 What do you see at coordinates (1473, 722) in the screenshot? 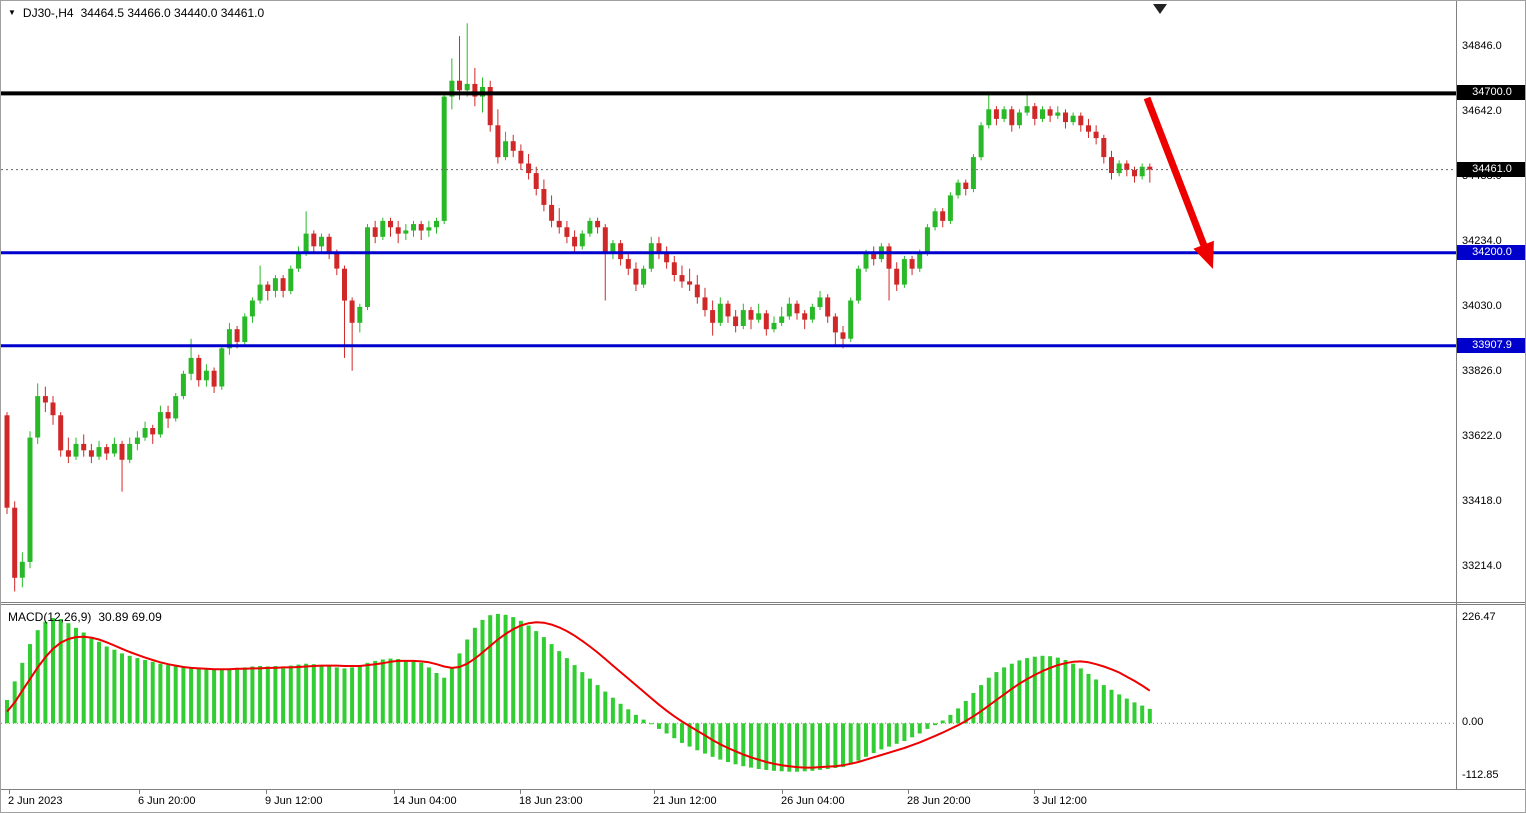
I see `macd-tick-label: 0.00` at bounding box center [1473, 722].